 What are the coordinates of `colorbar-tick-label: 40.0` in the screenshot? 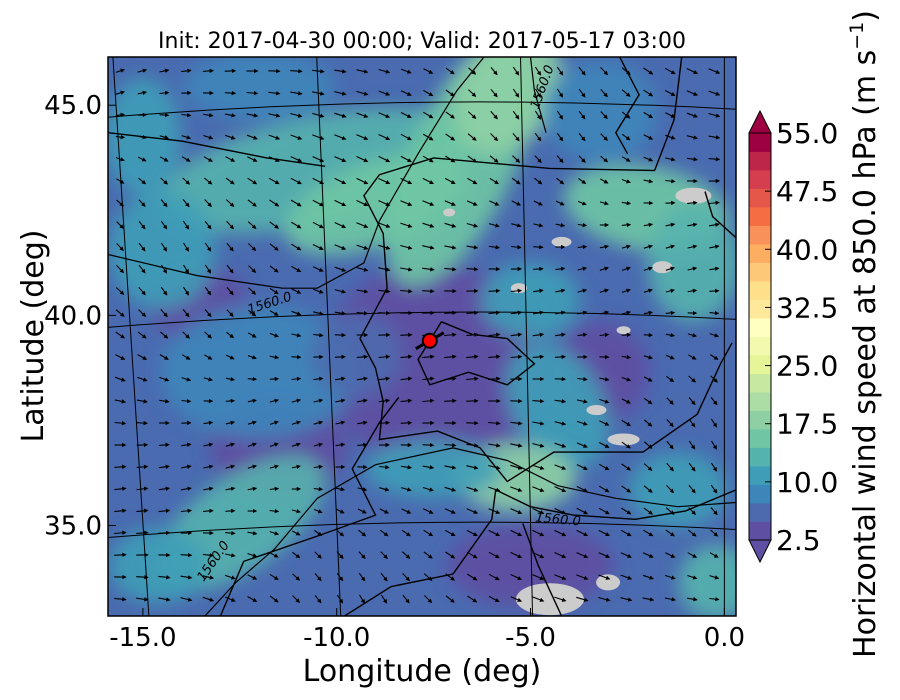 It's located at (807, 249).